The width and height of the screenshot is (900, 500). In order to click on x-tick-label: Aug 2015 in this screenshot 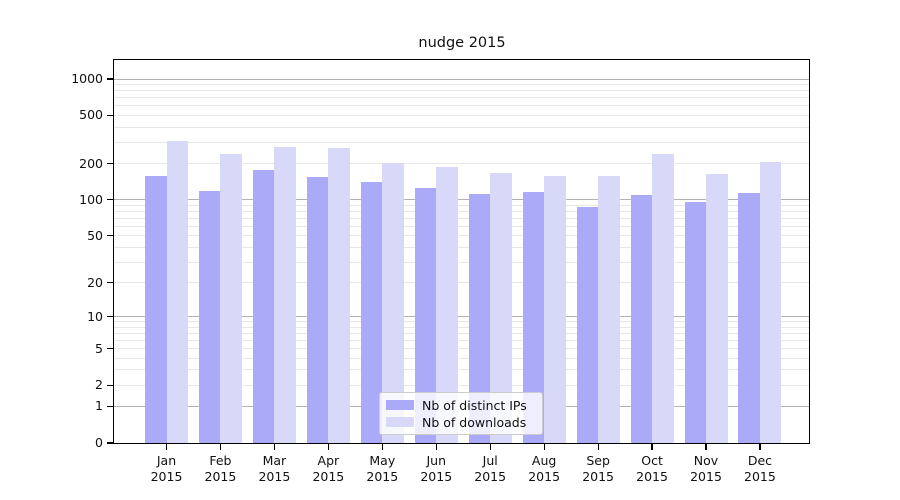, I will do `click(544, 469)`.